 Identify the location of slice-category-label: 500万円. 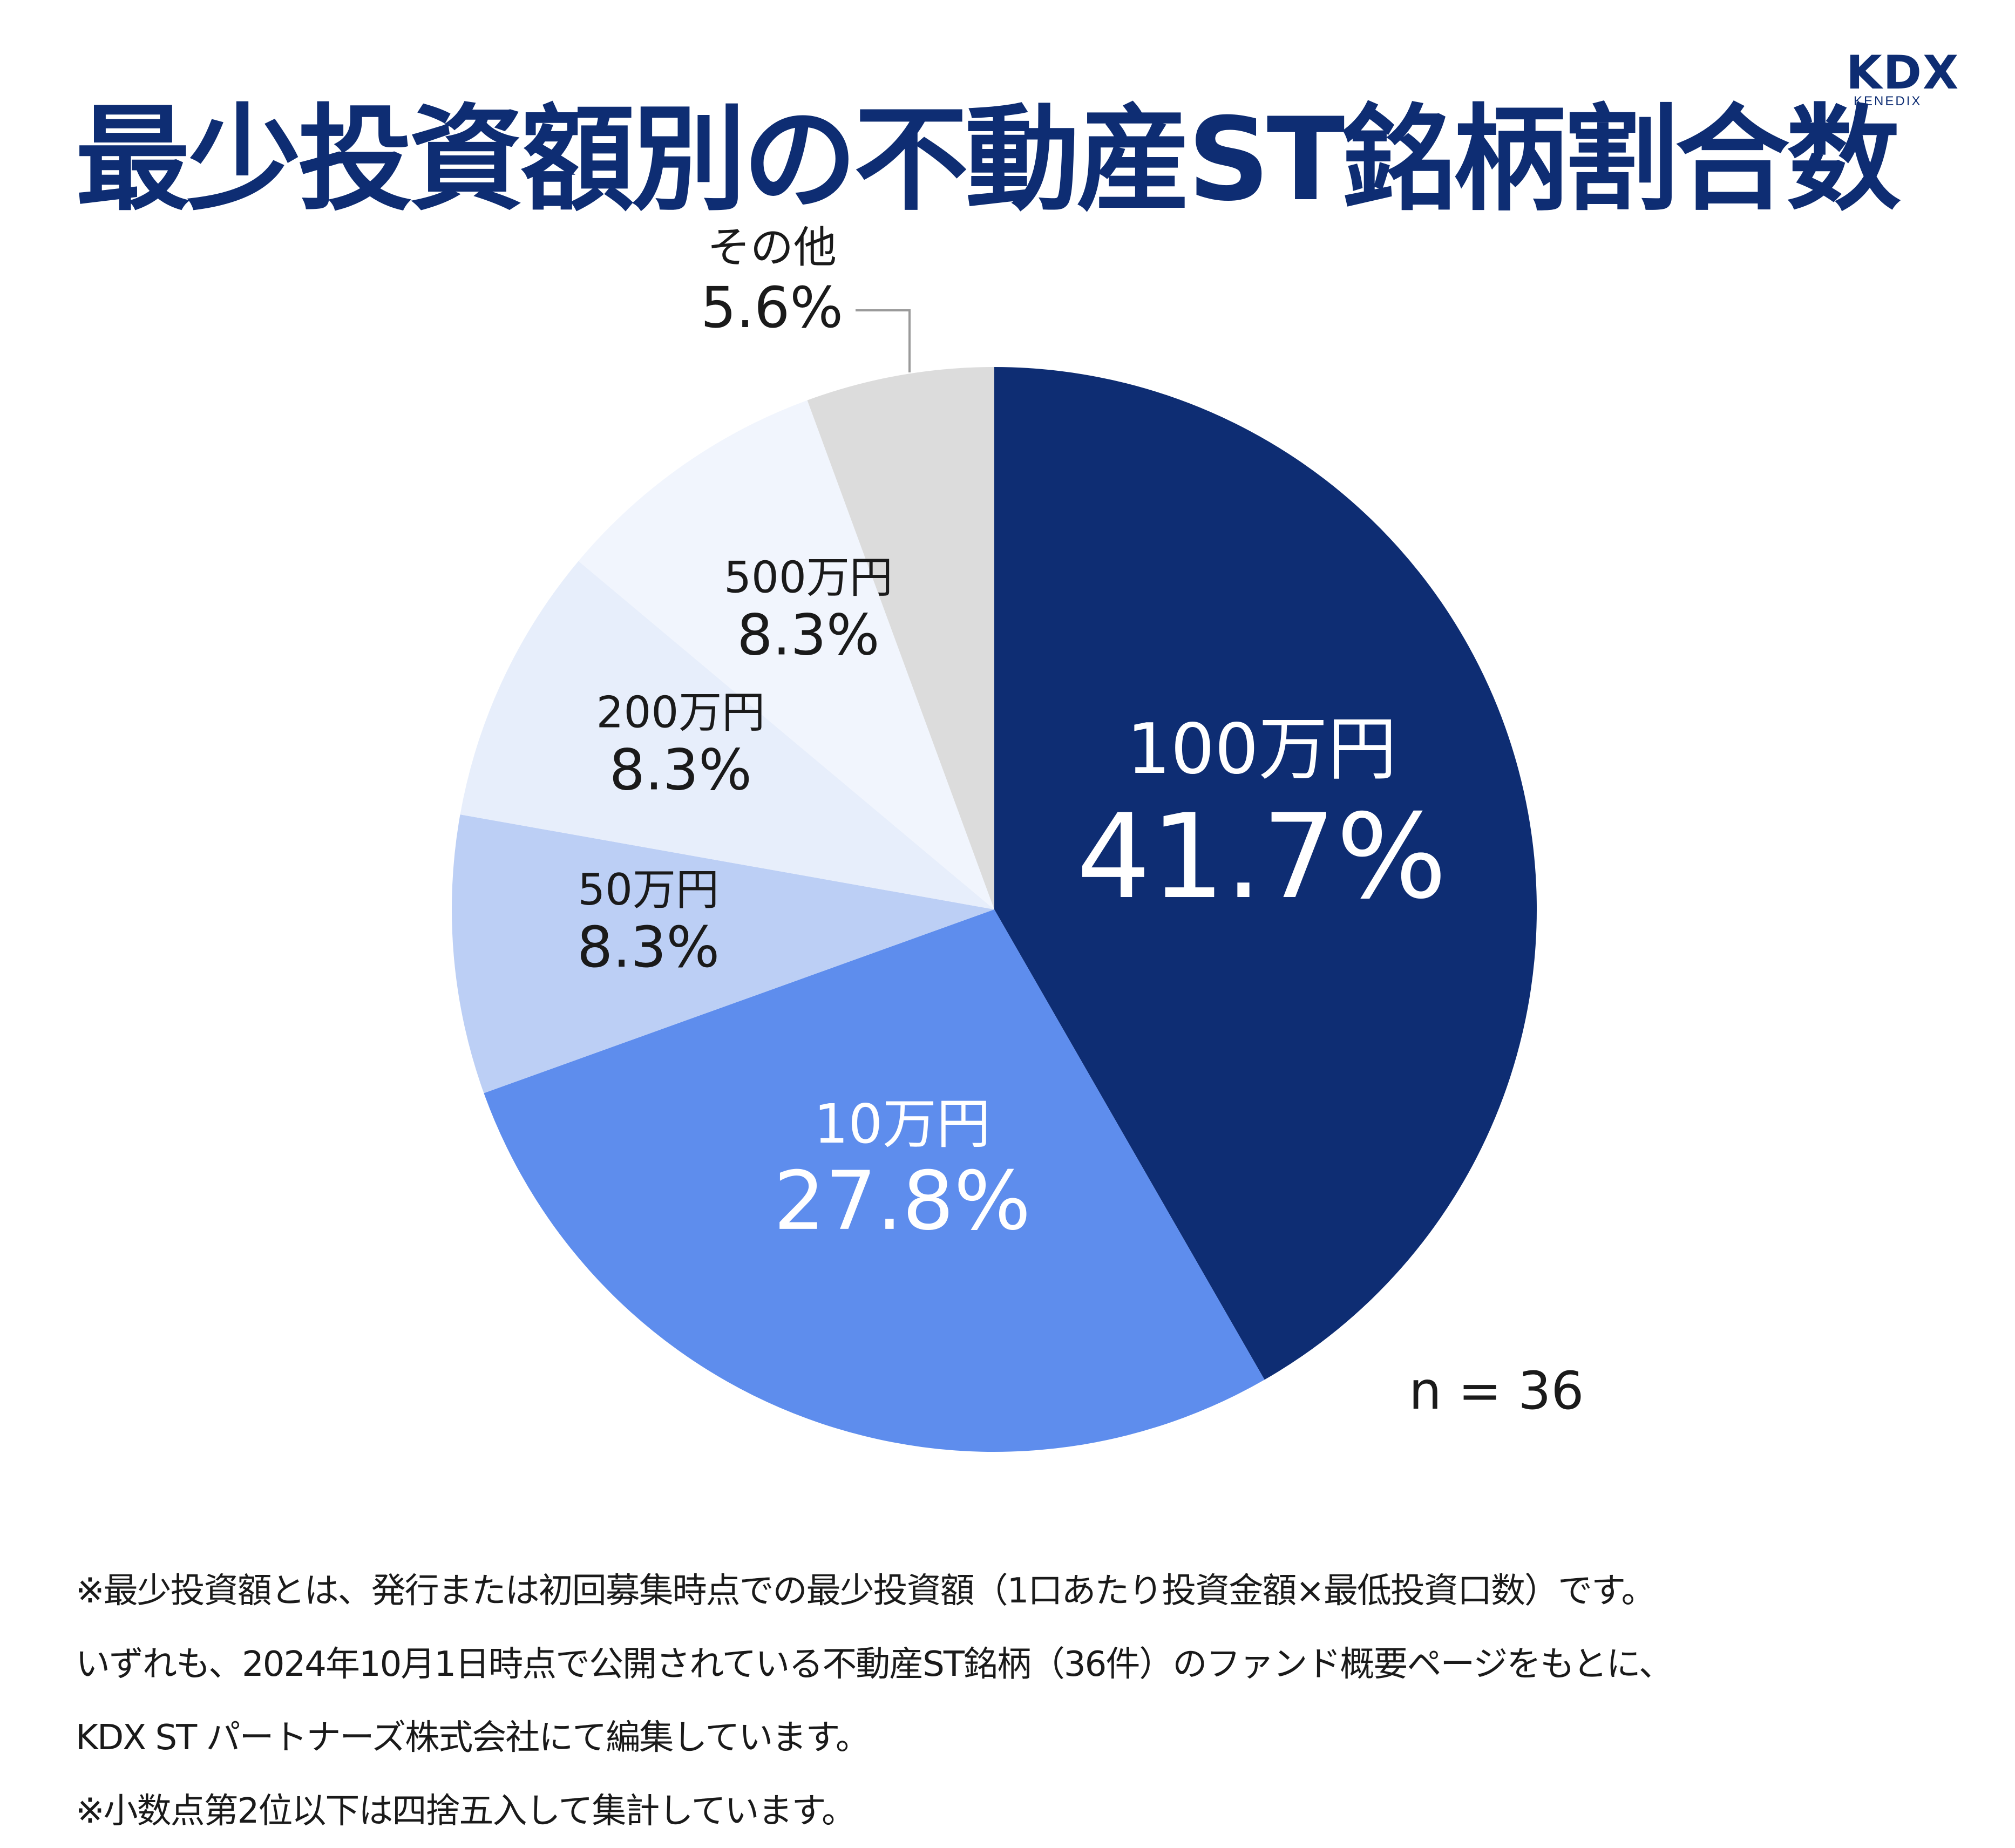
(808, 578).